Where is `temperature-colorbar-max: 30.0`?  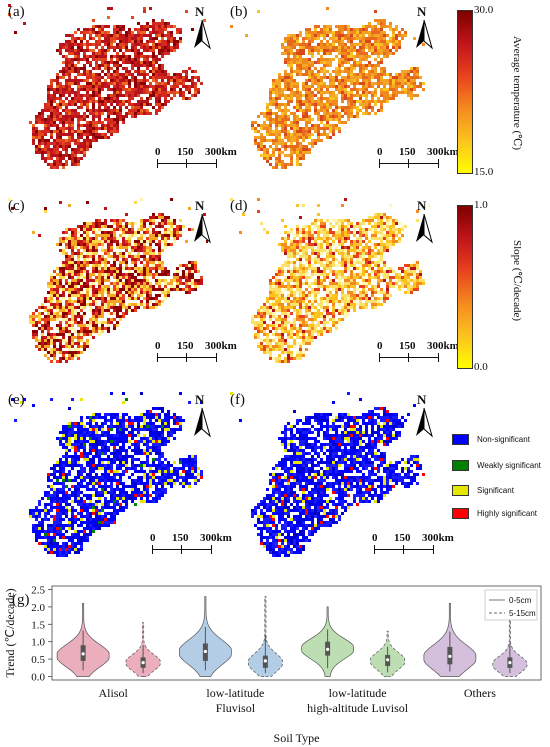 temperature-colorbar-max: 30.0 is located at coordinates (484, 10).